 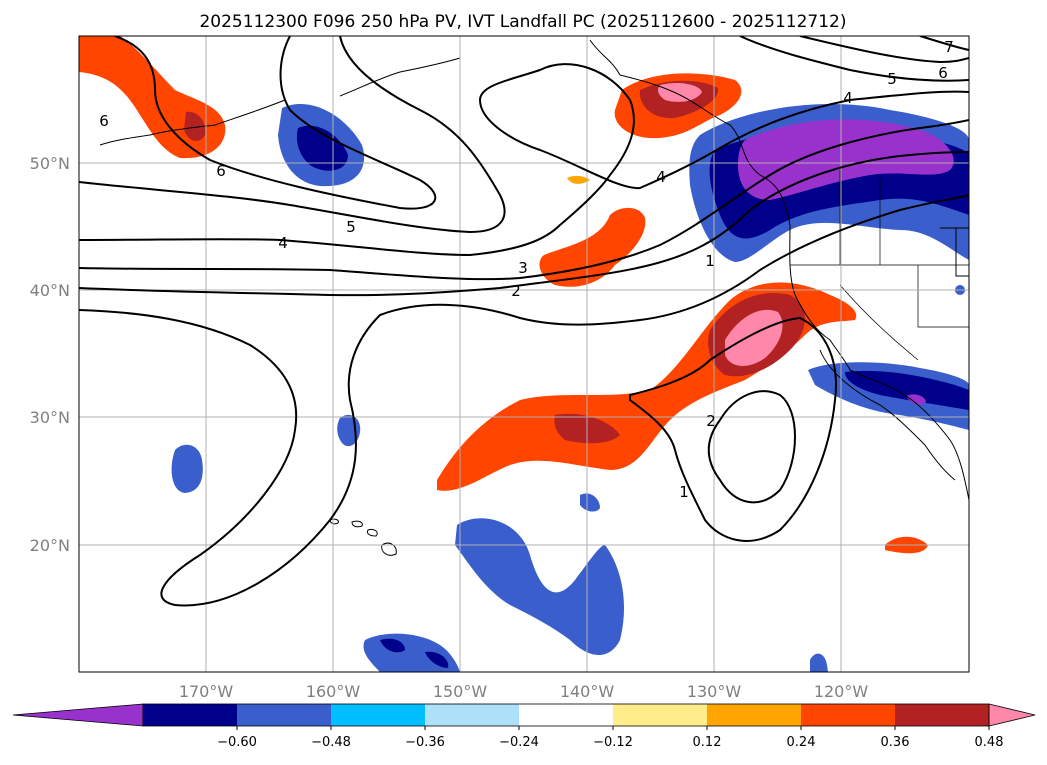 I want to click on colorbar, so click(x=524, y=715).